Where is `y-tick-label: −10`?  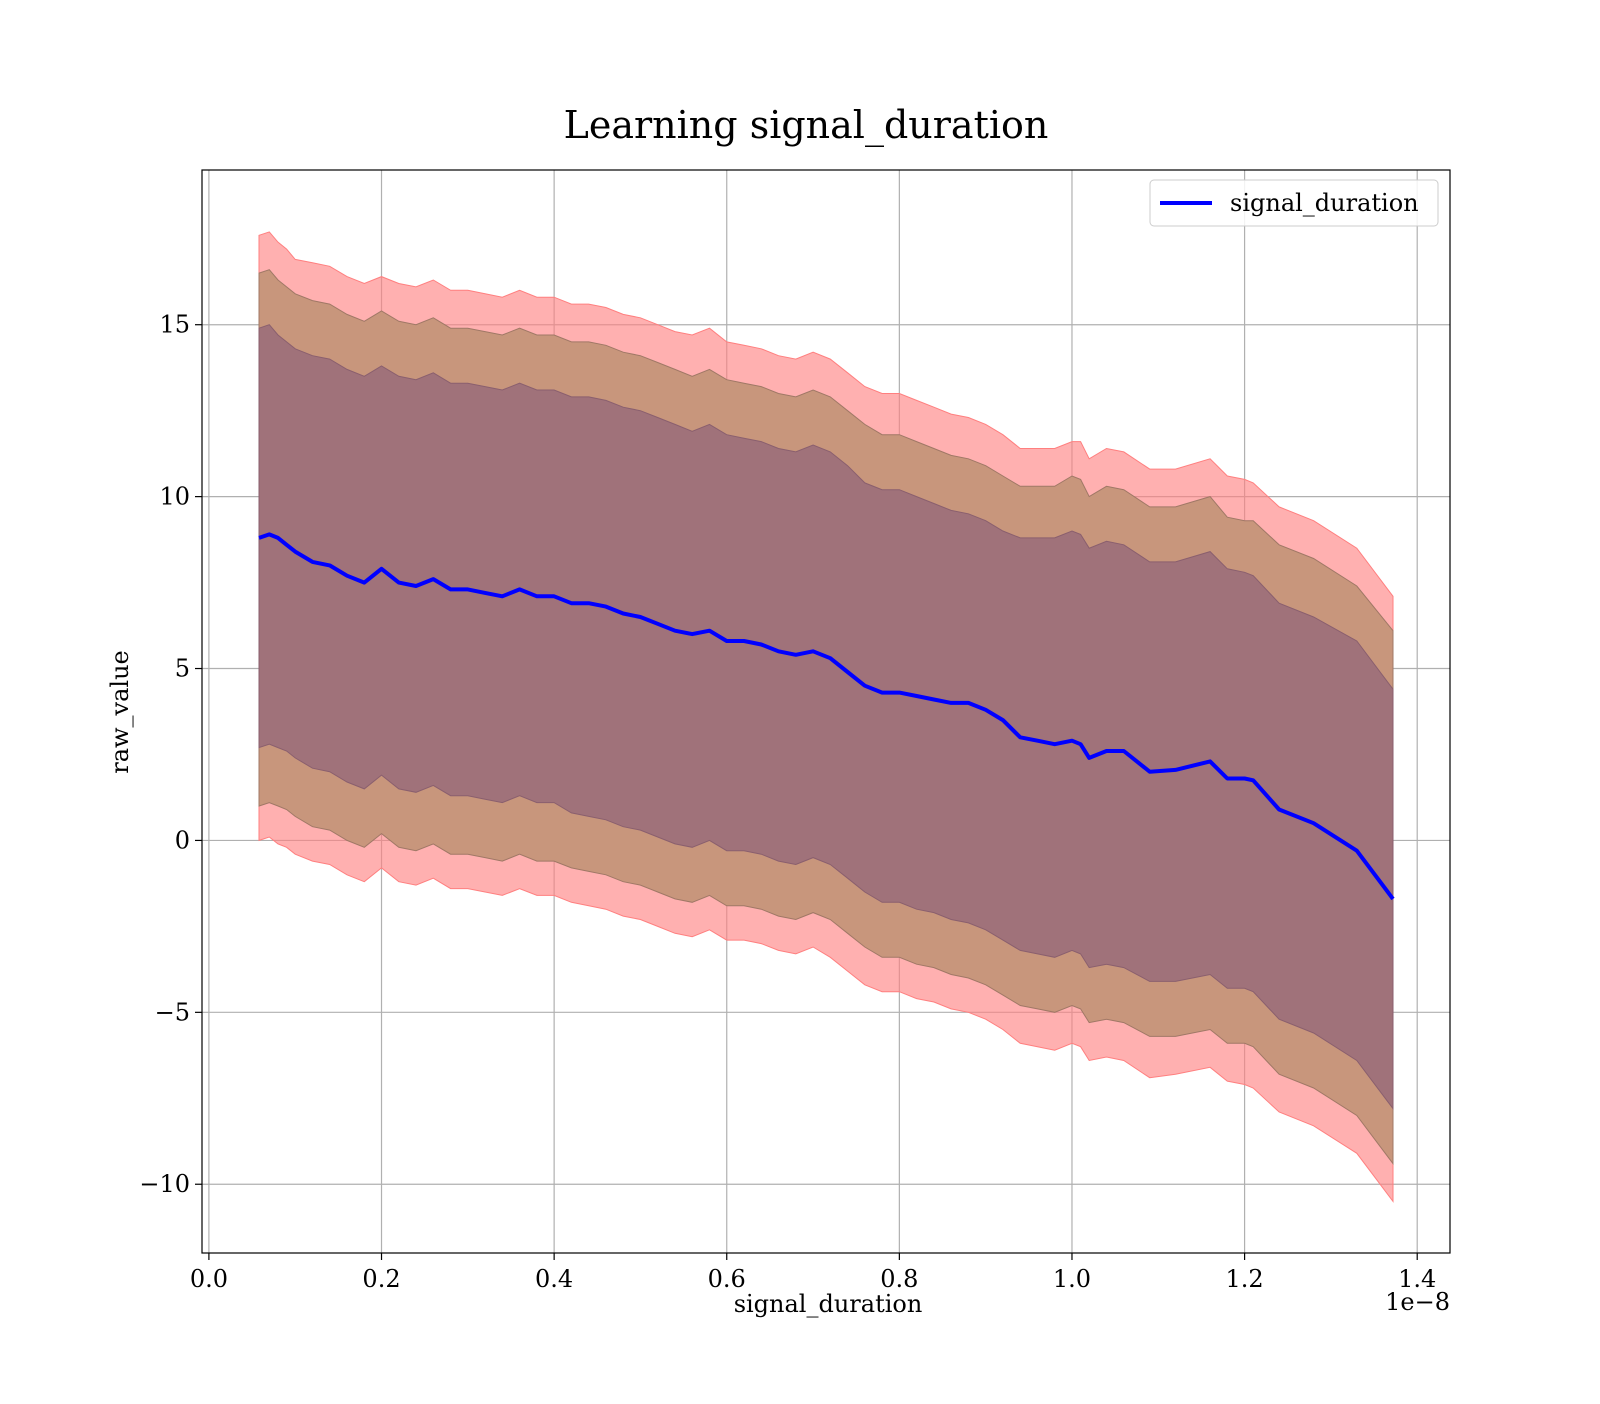 y-tick-label: −10 is located at coordinates (164, 1184).